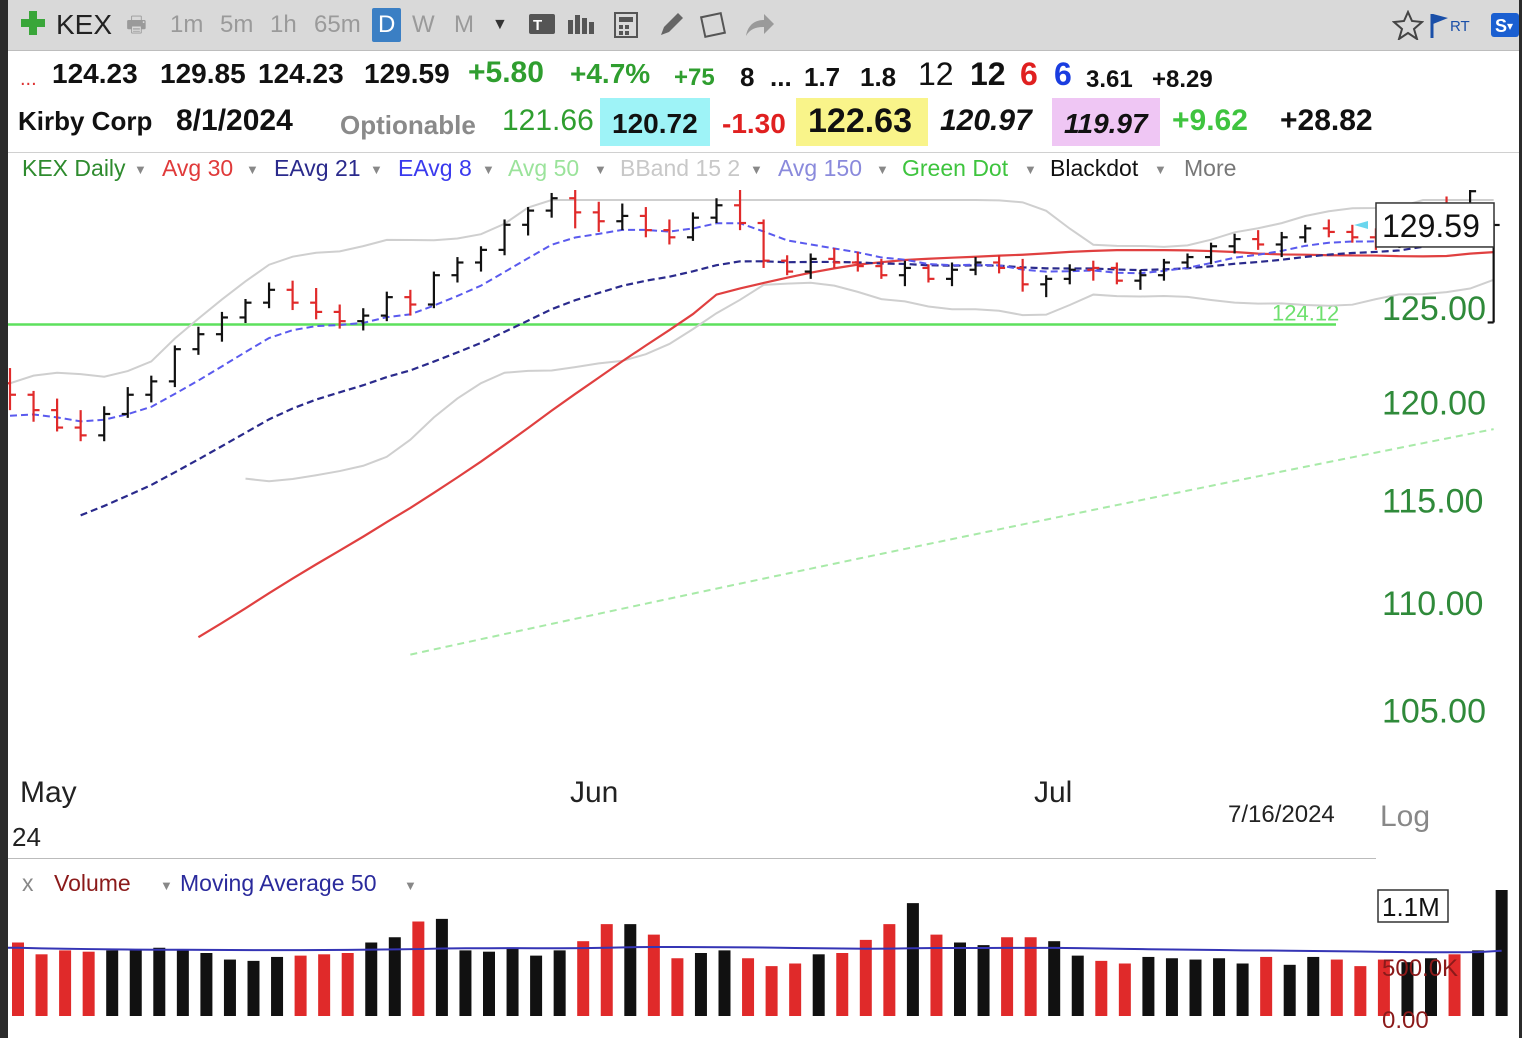 The image size is (1522, 1038). Describe the element at coordinates (694, 77) in the screenshot. I see `quote-rank: +75` at that location.